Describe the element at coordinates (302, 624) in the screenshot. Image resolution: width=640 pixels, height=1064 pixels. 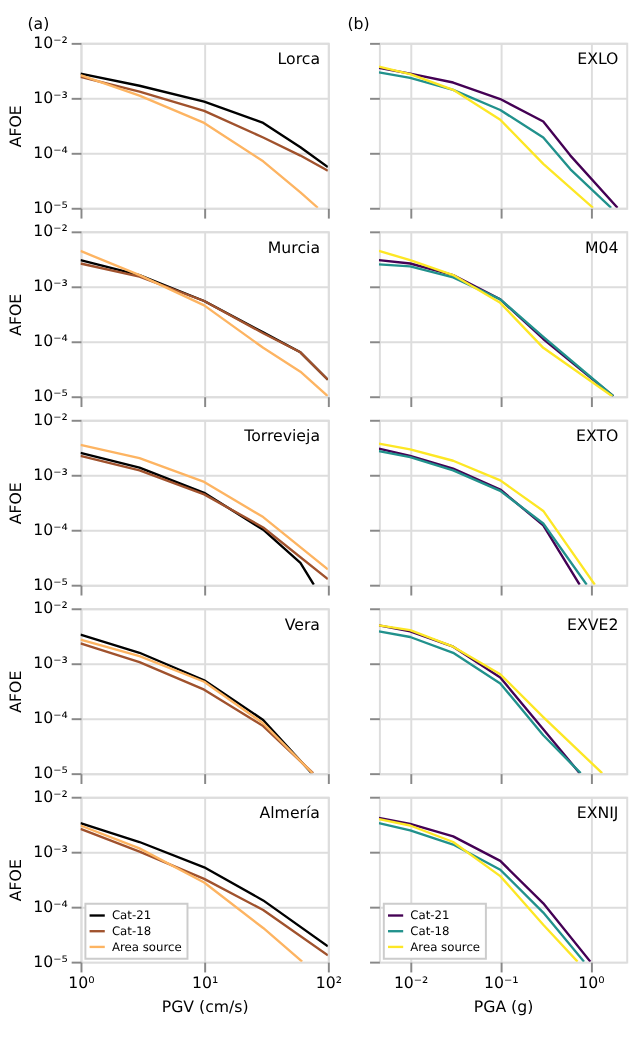
I see `annotation: Vera` at that location.